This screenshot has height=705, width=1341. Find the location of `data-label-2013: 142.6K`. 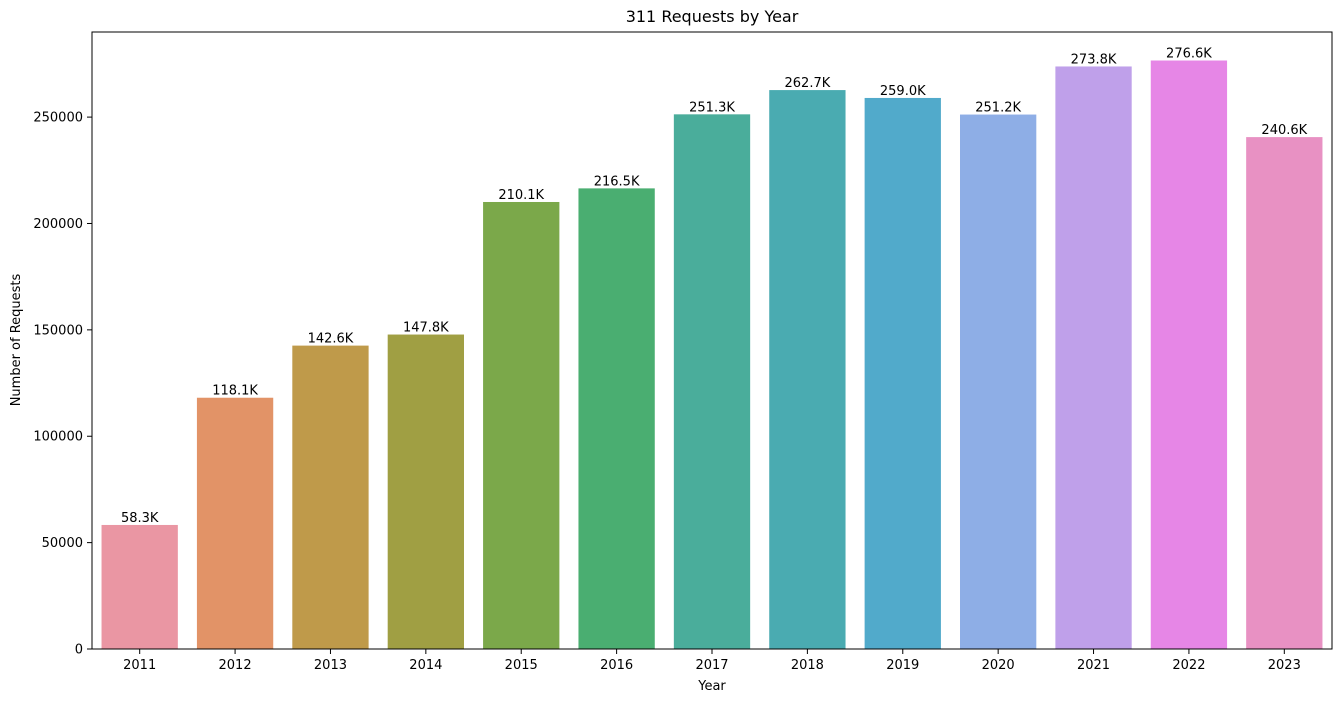

data-label-2013: 142.6K is located at coordinates (331, 339).